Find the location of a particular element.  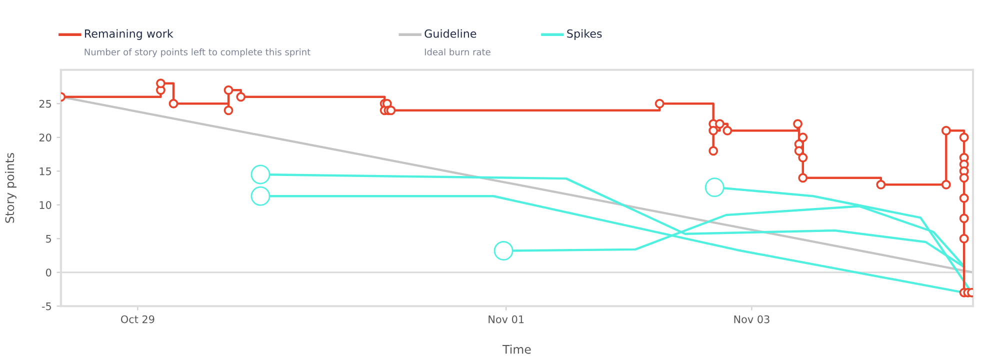

x-tick-label: Nov 03 is located at coordinates (752, 319).